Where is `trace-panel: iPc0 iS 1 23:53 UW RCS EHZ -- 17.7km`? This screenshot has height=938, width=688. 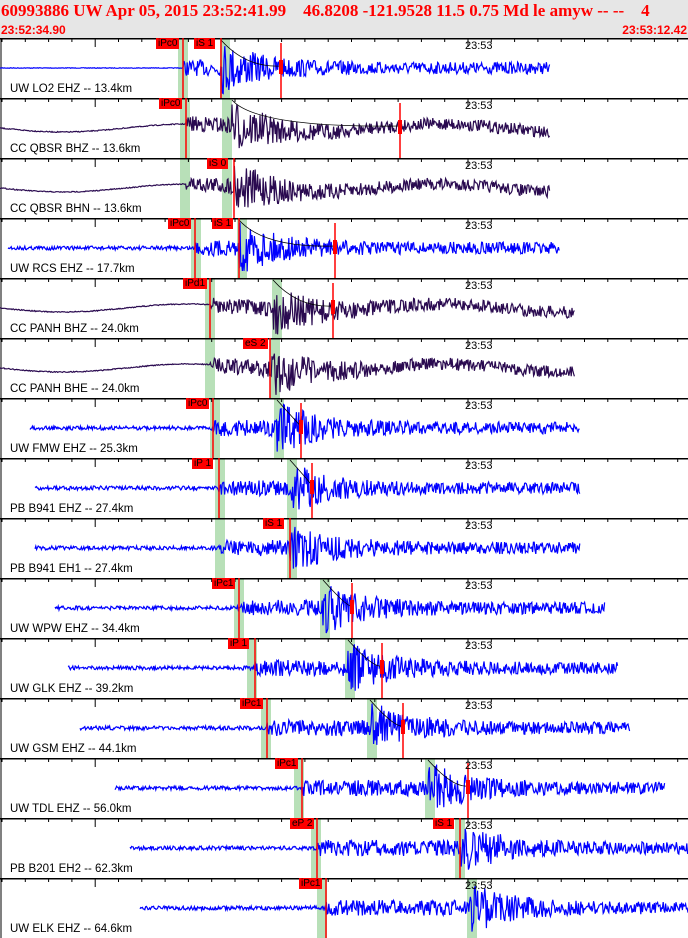 trace-panel: iPc0 iS 1 23:53 UW RCS EHZ -- 17.7km is located at coordinates (344, 248).